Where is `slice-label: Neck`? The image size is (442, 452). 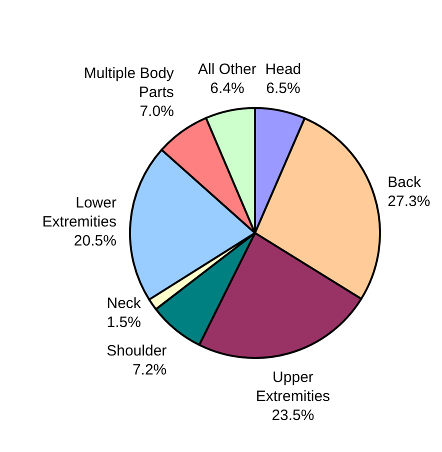
slice-label: Neck is located at coordinates (124, 303).